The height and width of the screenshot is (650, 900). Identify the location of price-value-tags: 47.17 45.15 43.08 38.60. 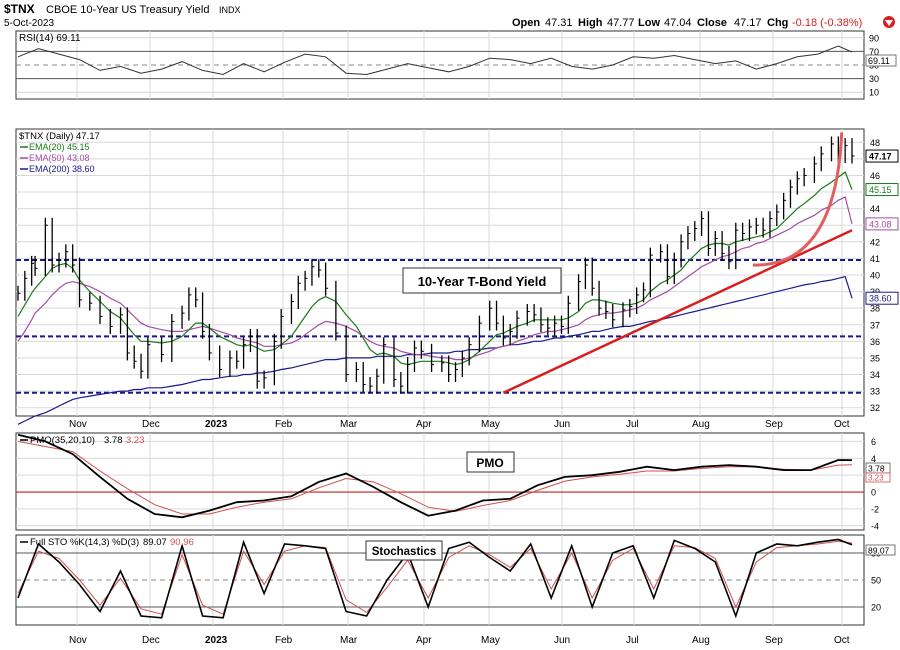
(882, 227).